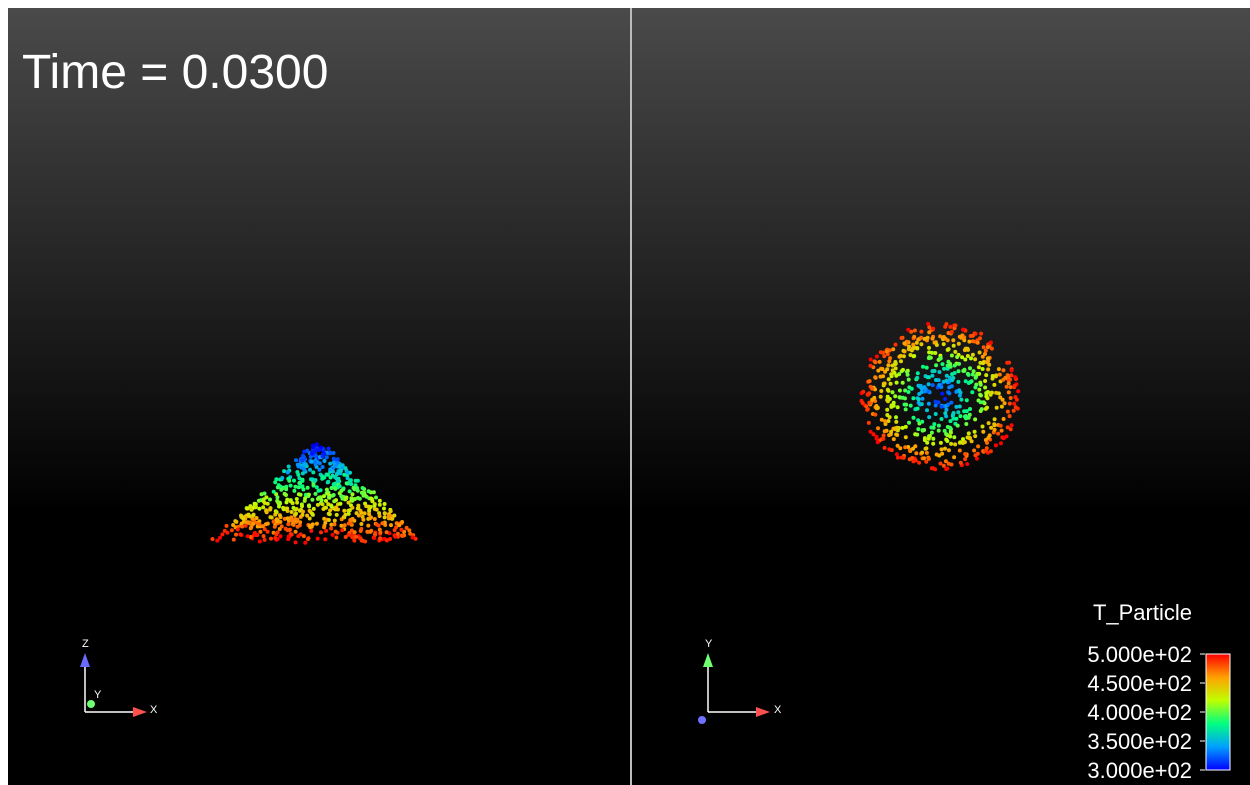 This screenshot has height=785, width=1250. Describe the element at coordinates (85, 644) in the screenshot. I see `axis-label: Z` at that location.